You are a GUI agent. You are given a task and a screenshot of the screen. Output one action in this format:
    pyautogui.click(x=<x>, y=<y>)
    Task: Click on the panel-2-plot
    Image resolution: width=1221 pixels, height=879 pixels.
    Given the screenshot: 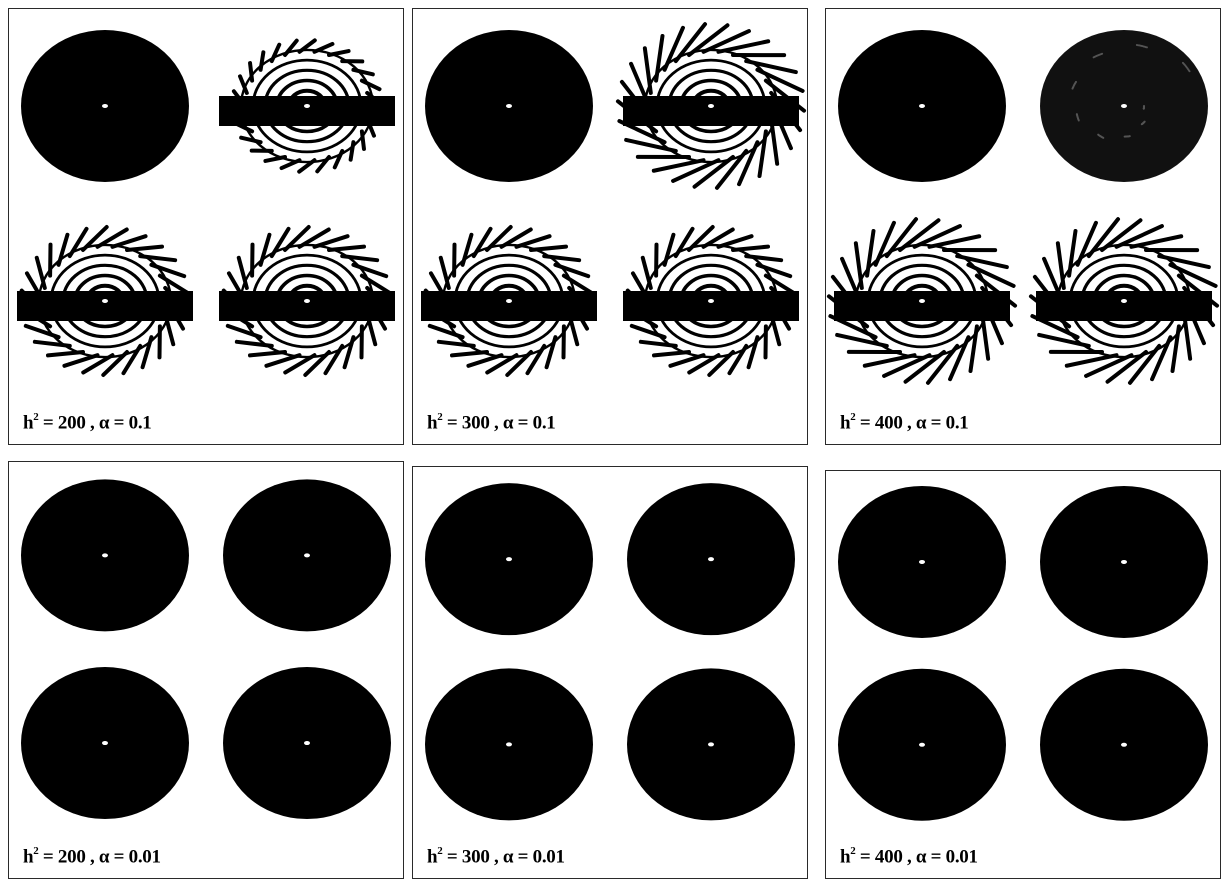 What is the action you would take?
    pyautogui.click(x=614, y=199)
    